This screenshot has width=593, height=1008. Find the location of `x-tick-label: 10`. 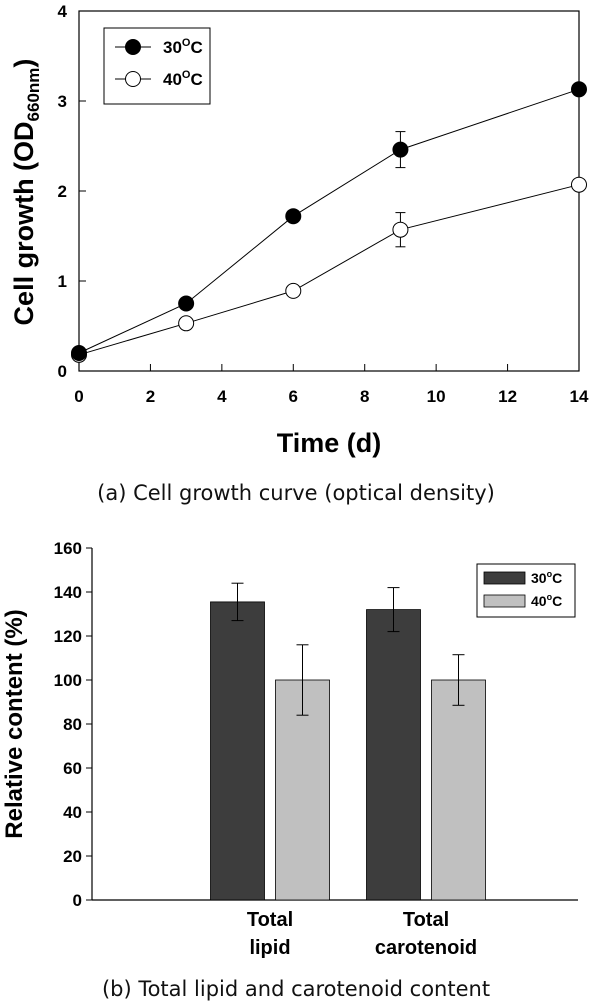

x-tick-label: 10 is located at coordinates (436, 396).